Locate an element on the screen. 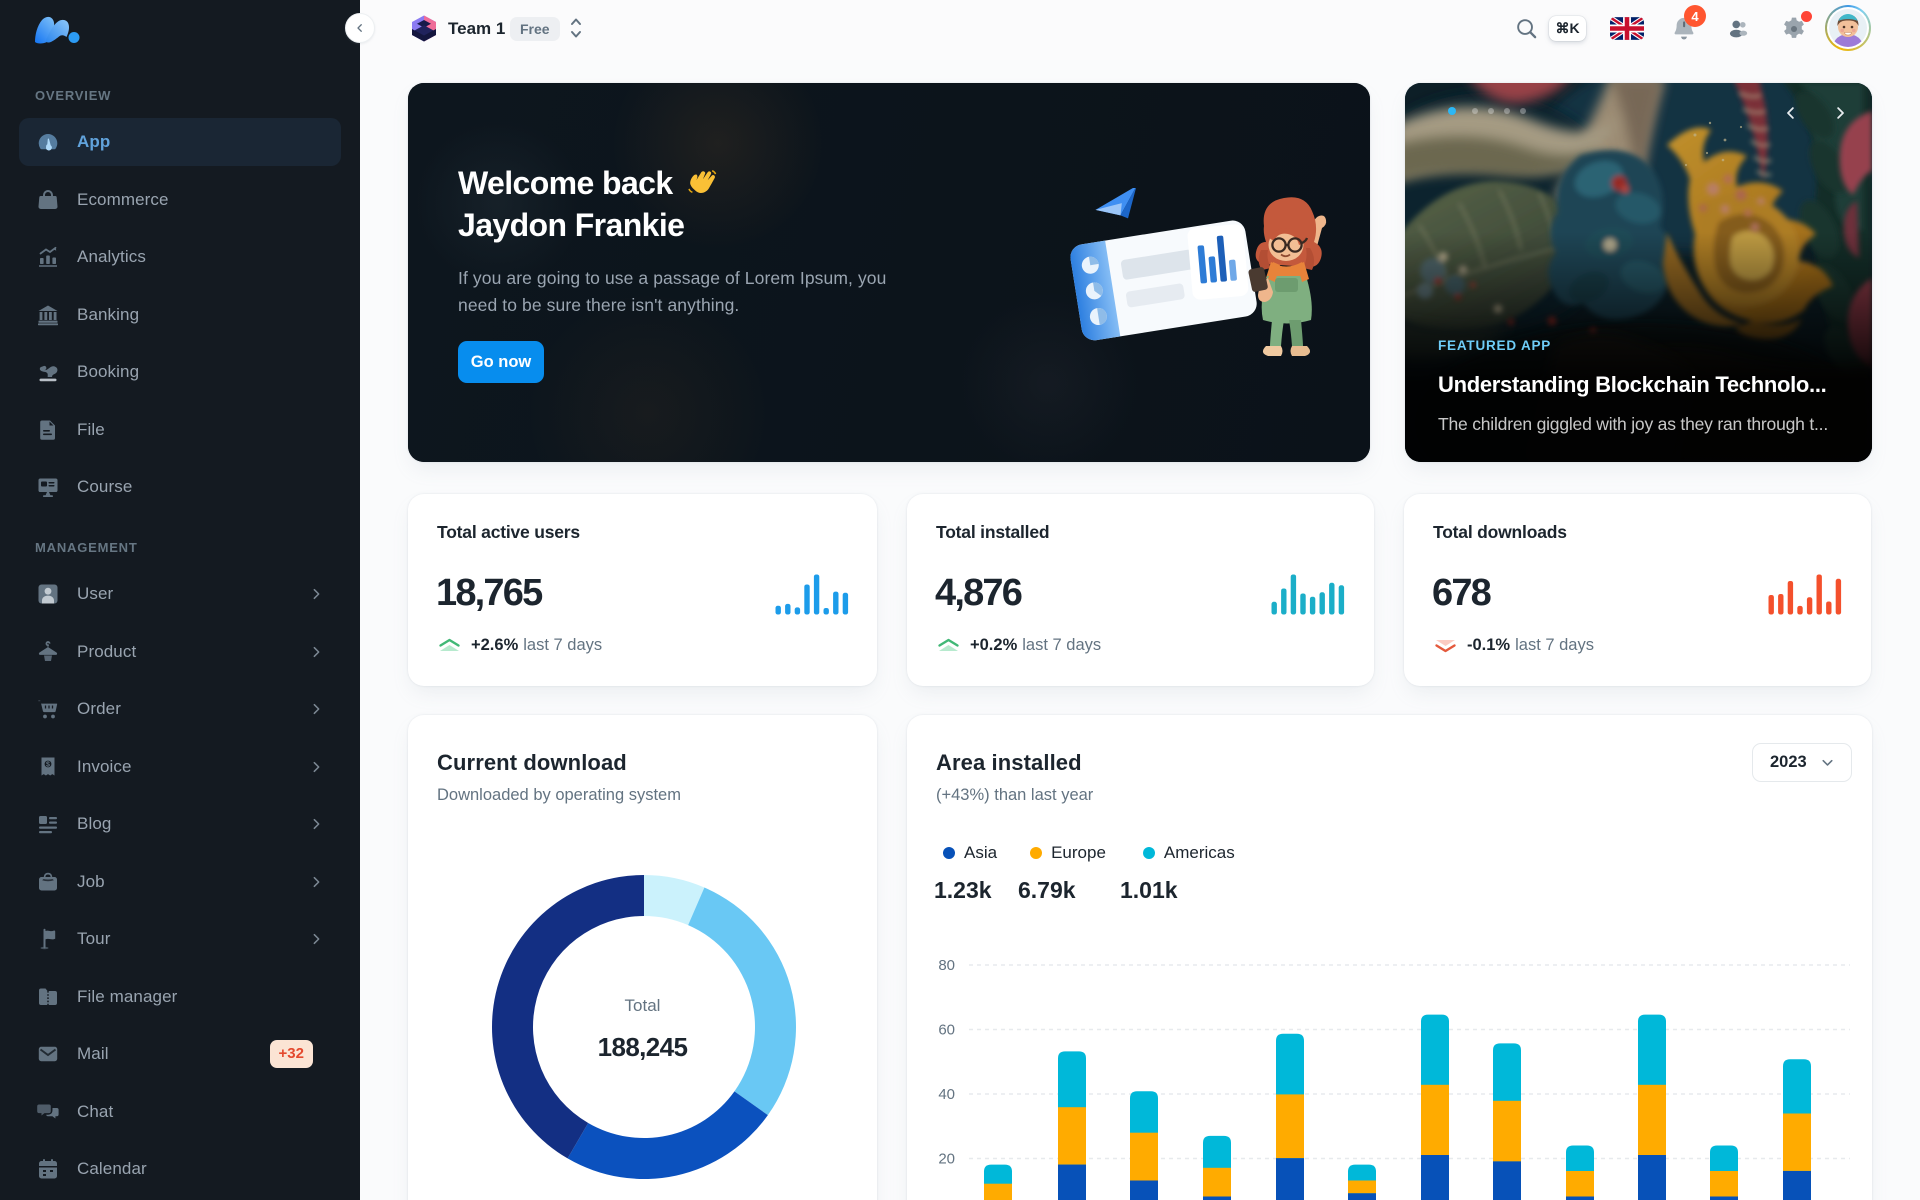  svg-text: 40 is located at coordinates (946, 1094).